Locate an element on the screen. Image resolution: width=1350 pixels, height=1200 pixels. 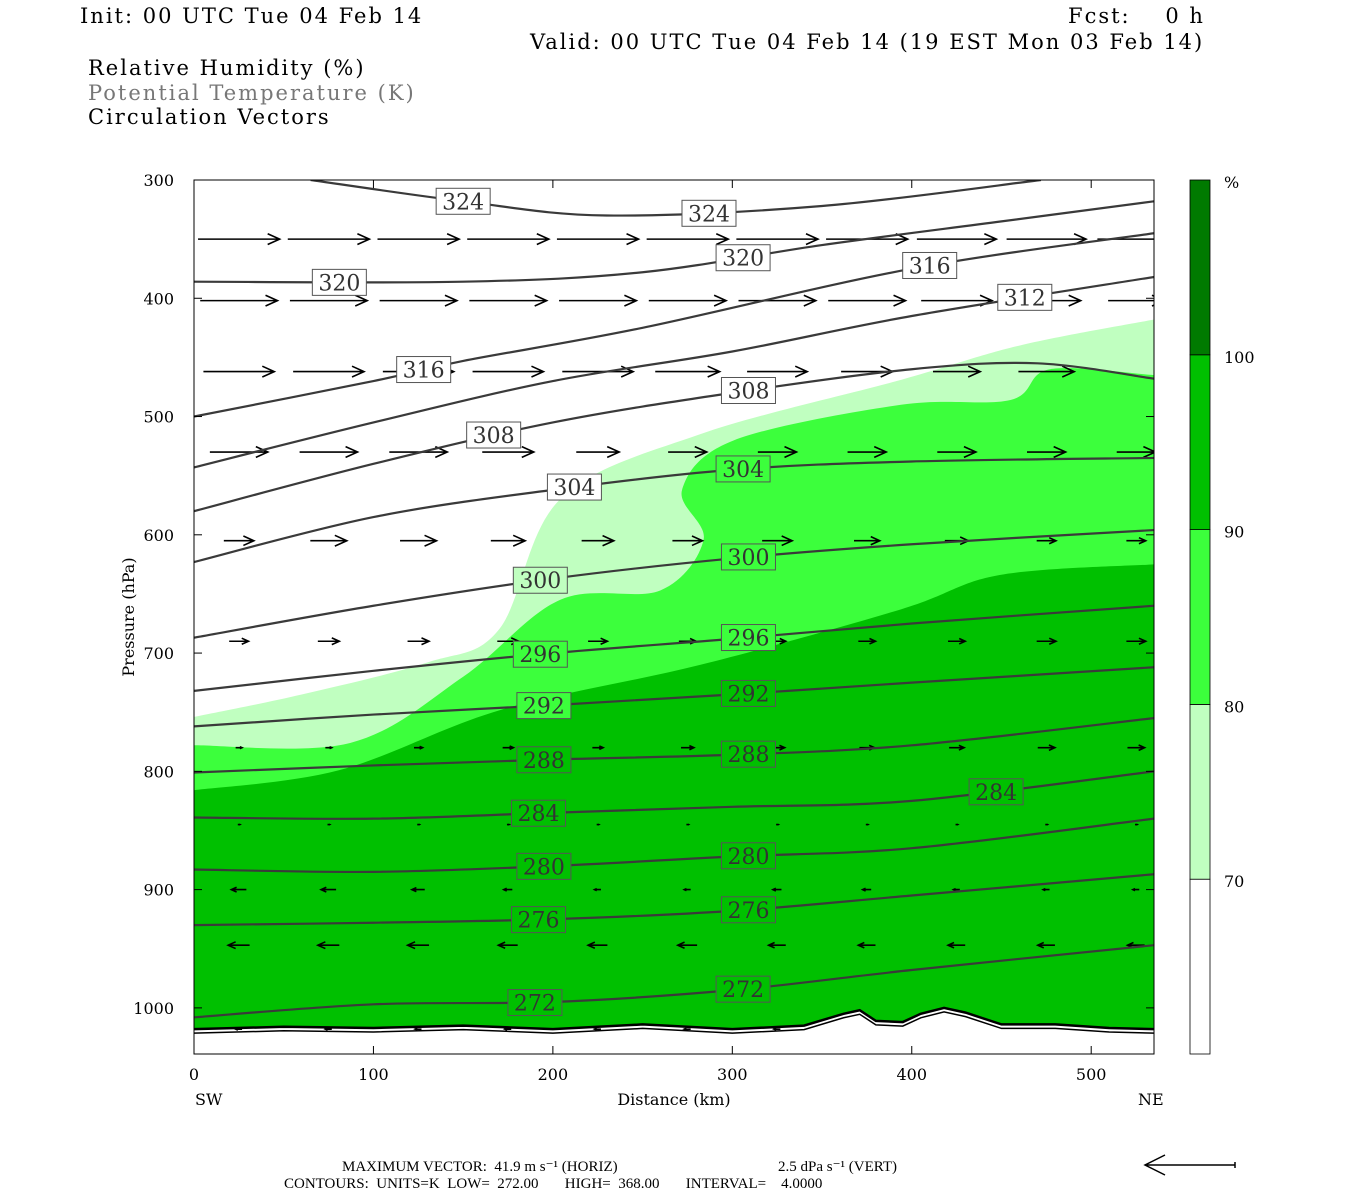
colorbar-label: 100 is located at coordinates (1239, 357).